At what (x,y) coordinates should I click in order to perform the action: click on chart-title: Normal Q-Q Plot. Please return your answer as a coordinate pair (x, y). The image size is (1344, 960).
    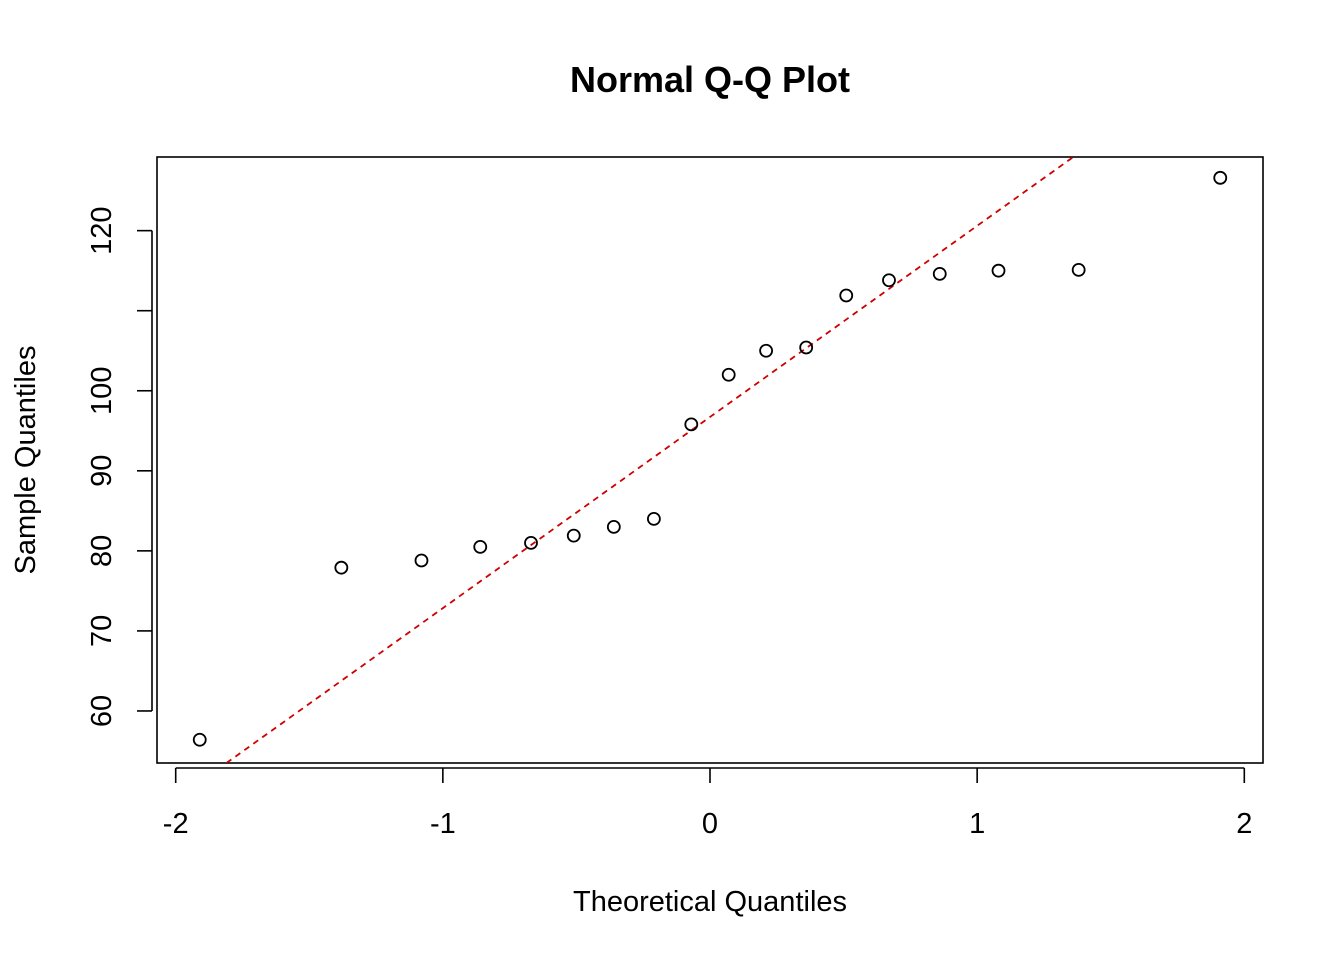
    Looking at the image, I should click on (710, 79).